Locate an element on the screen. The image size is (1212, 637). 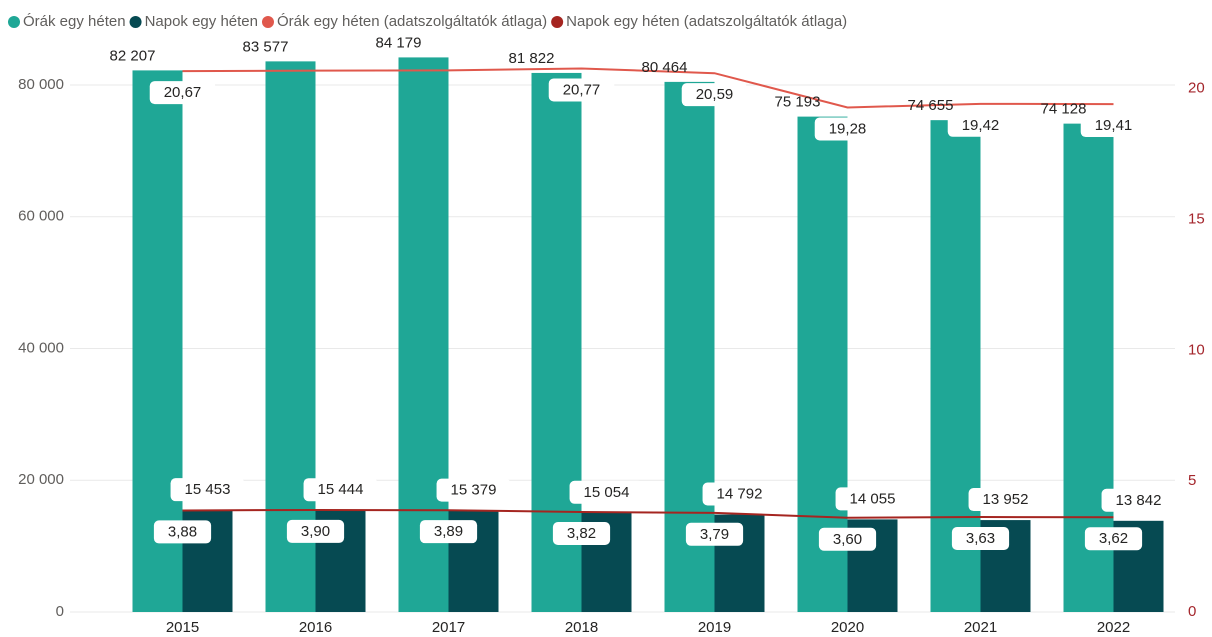
data-label-text: 74 128 is located at coordinates (1064, 109).